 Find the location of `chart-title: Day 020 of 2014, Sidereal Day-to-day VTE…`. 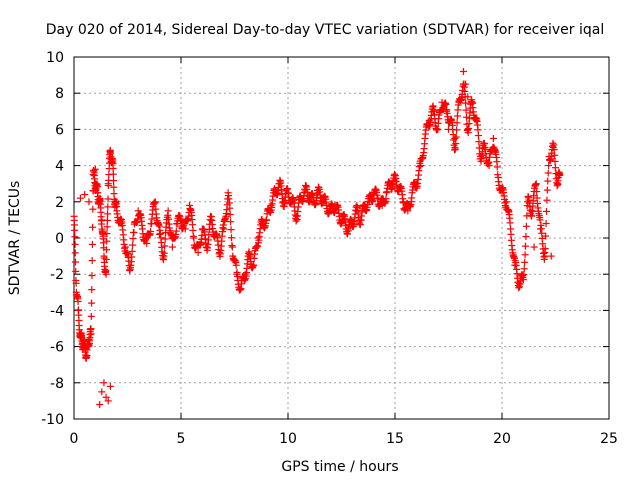

chart-title: Day 020 of 2014, Sidereal Day-to-day VTE… is located at coordinates (325, 30).